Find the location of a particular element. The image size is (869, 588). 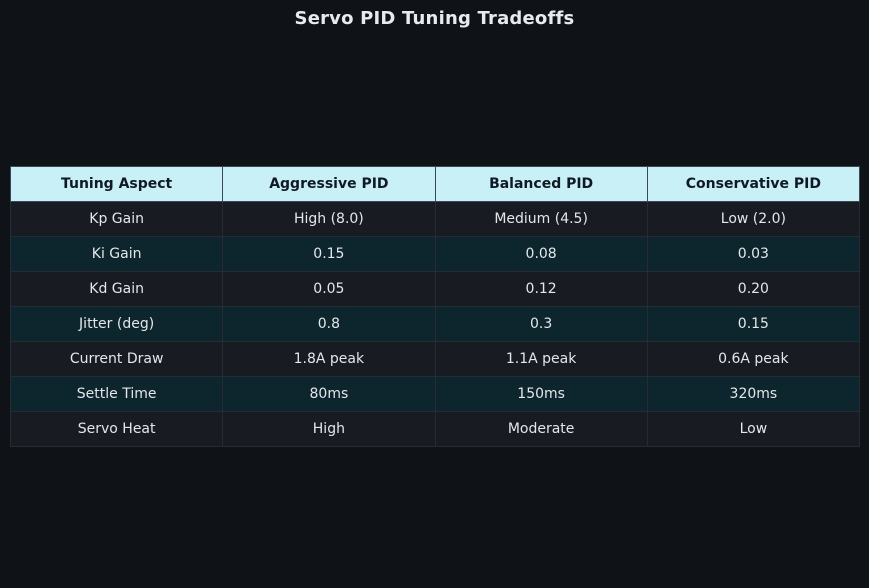

table-cell: 150ms is located at coordinates (541, 394).